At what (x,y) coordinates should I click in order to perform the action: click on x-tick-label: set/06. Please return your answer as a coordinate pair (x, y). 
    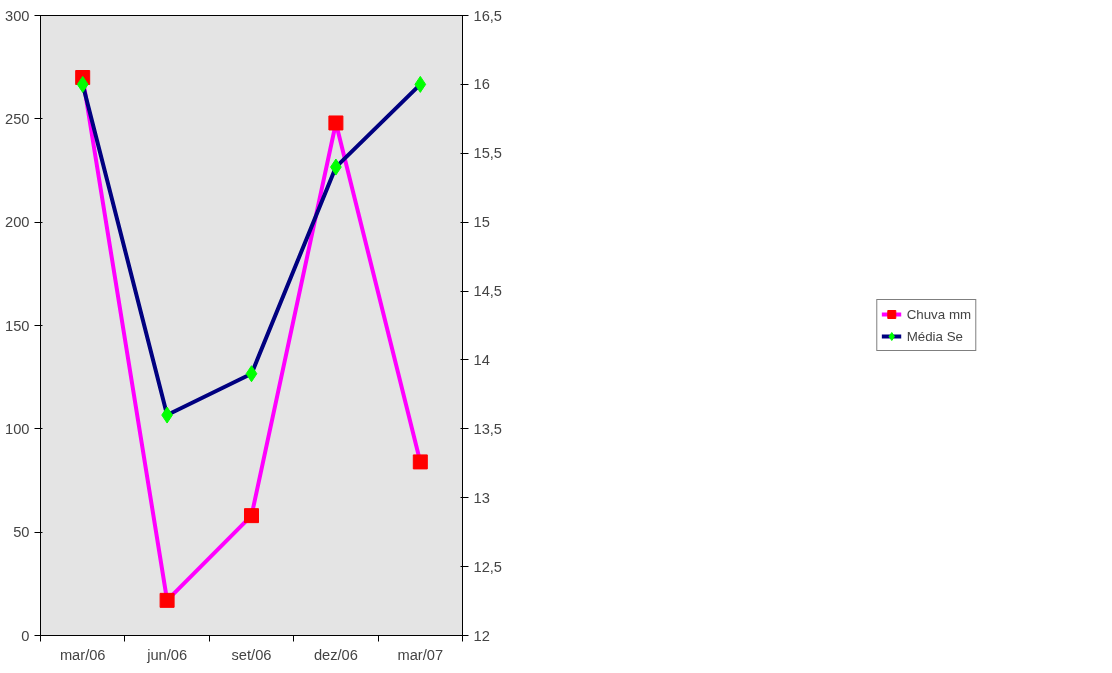
    Looking at the image, I should click on (251, 654).